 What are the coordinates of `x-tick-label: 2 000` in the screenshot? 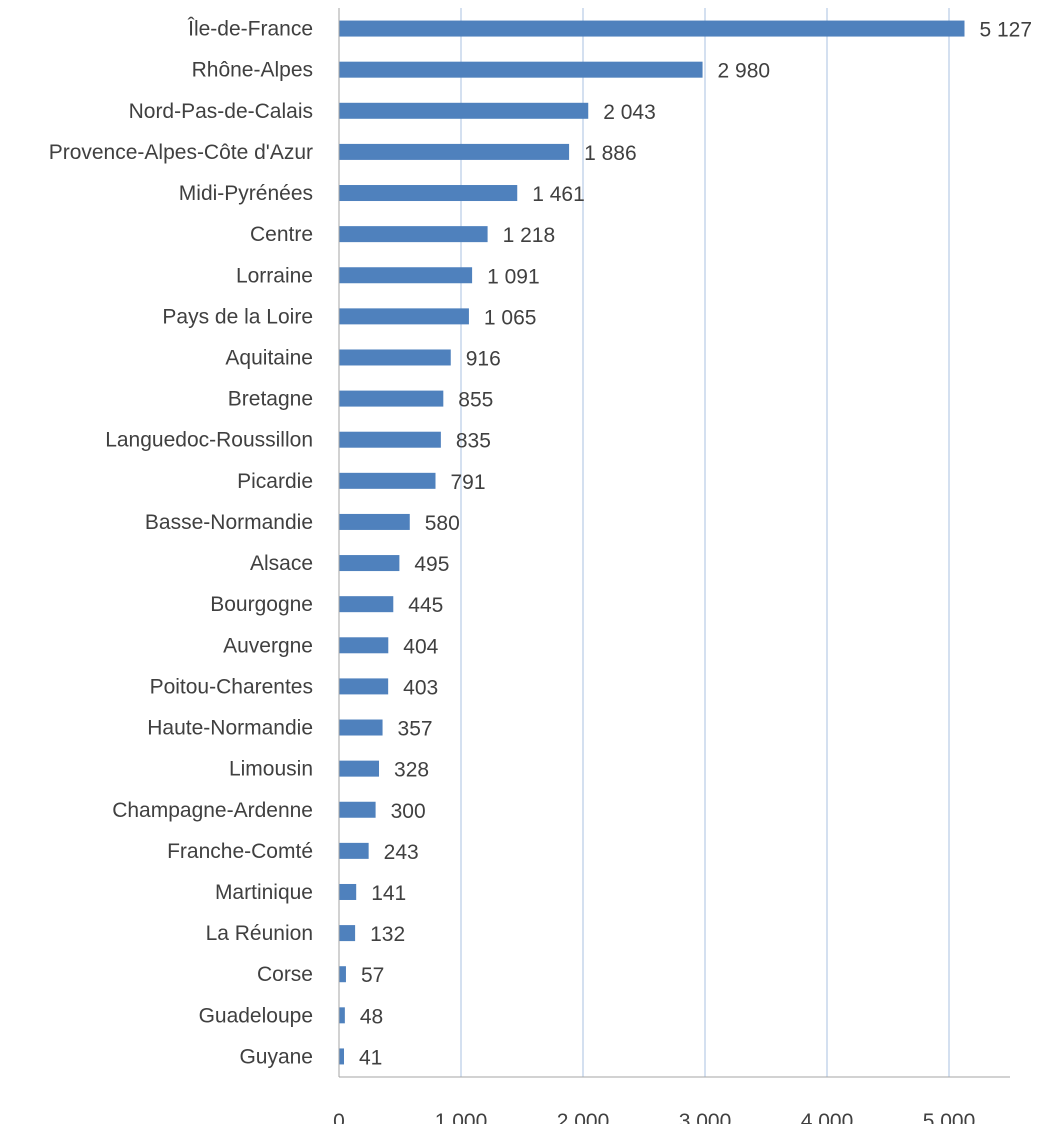 It's located at (583, 1117).